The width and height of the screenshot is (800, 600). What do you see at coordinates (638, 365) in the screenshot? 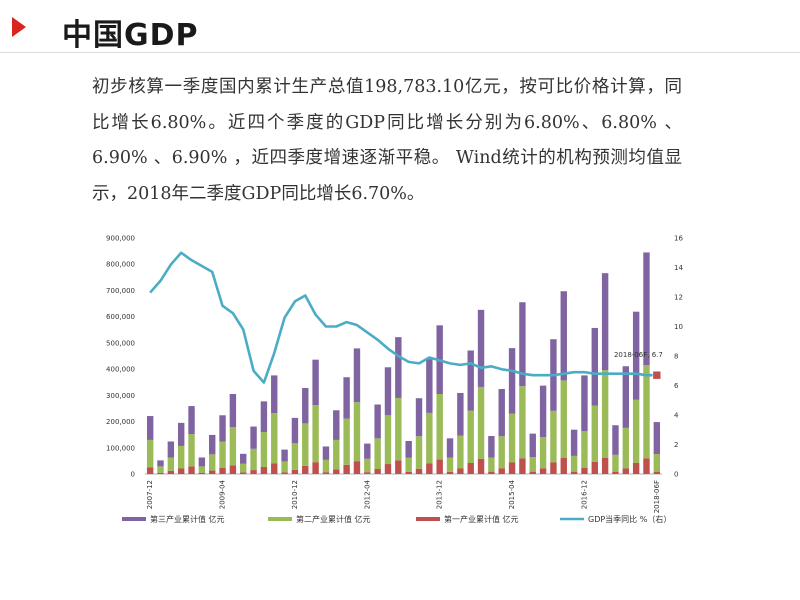
I see `chart-annotation-group: 2018-06F, 6.7` at bounding box center [638, 365].